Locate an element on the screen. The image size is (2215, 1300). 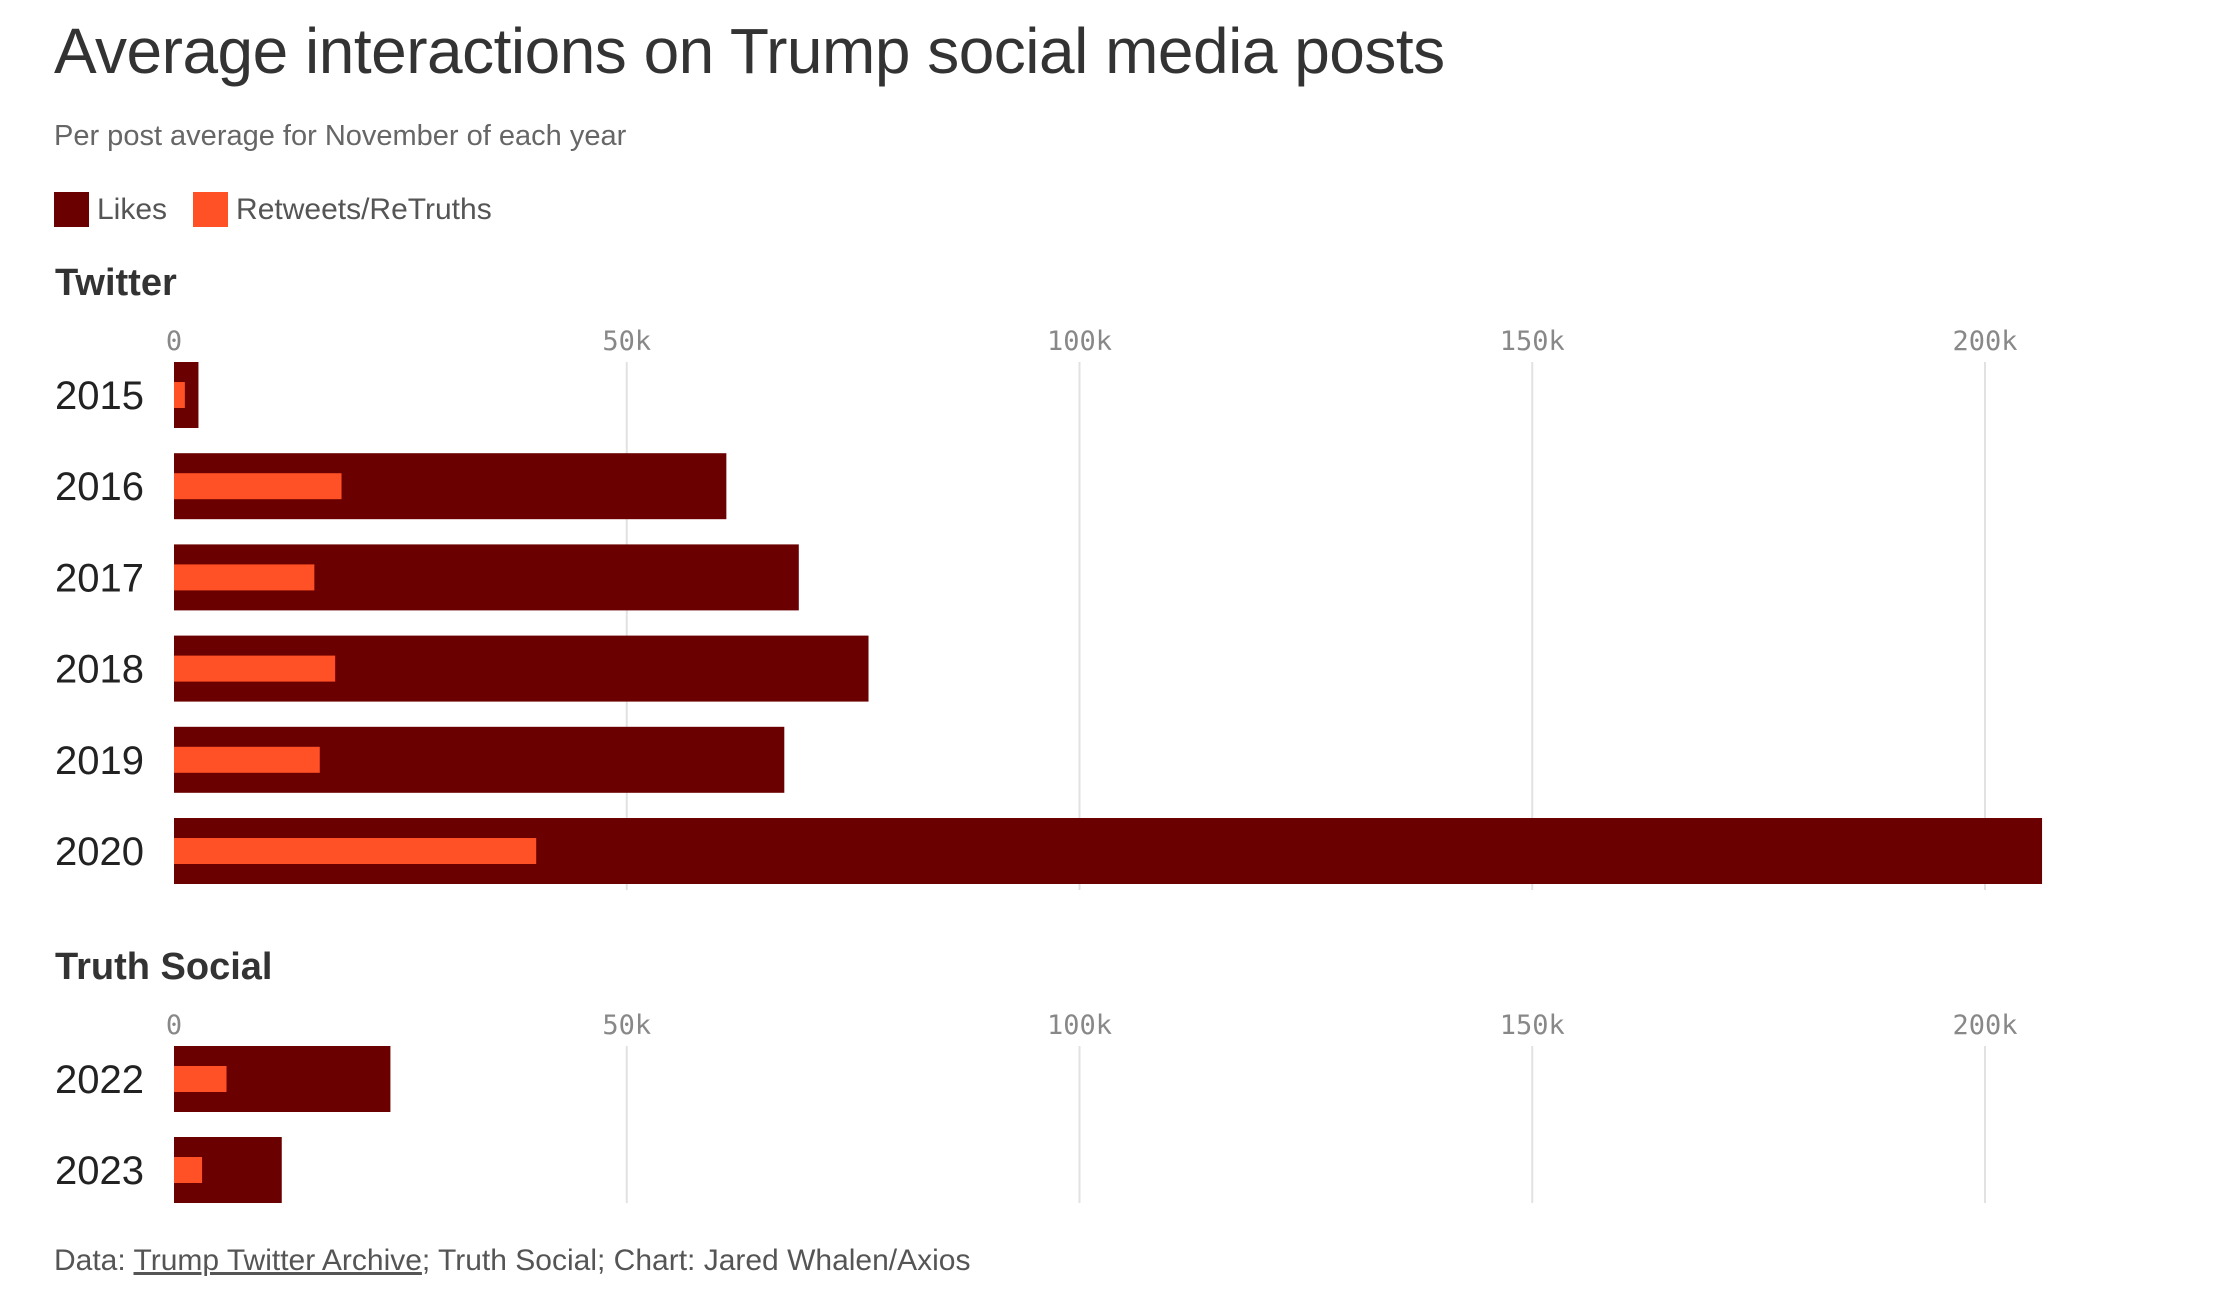
source-link: Trump Twitter Archive is located at coordinates (277, 1260).